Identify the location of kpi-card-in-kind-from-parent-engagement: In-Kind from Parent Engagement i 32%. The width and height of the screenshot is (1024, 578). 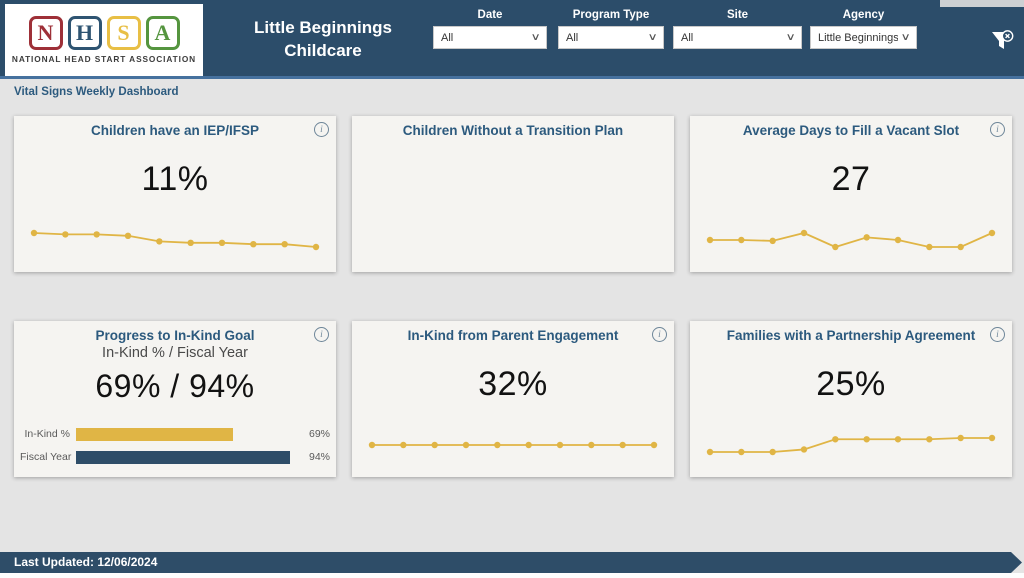
(513, 399).